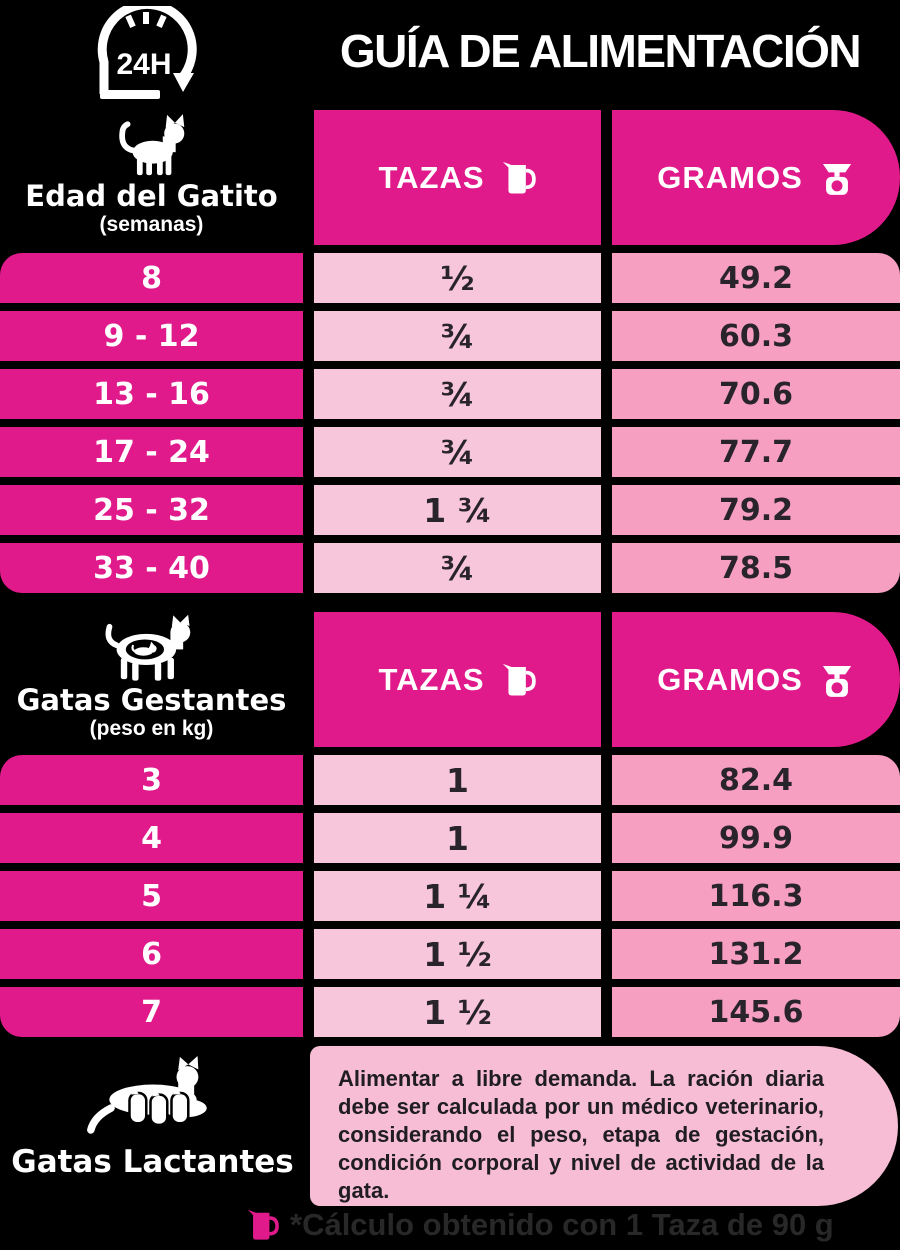  Describe the element at coordinates (151, 510) in the screenshot. I see `age-cell: 25 - 32` at that location.